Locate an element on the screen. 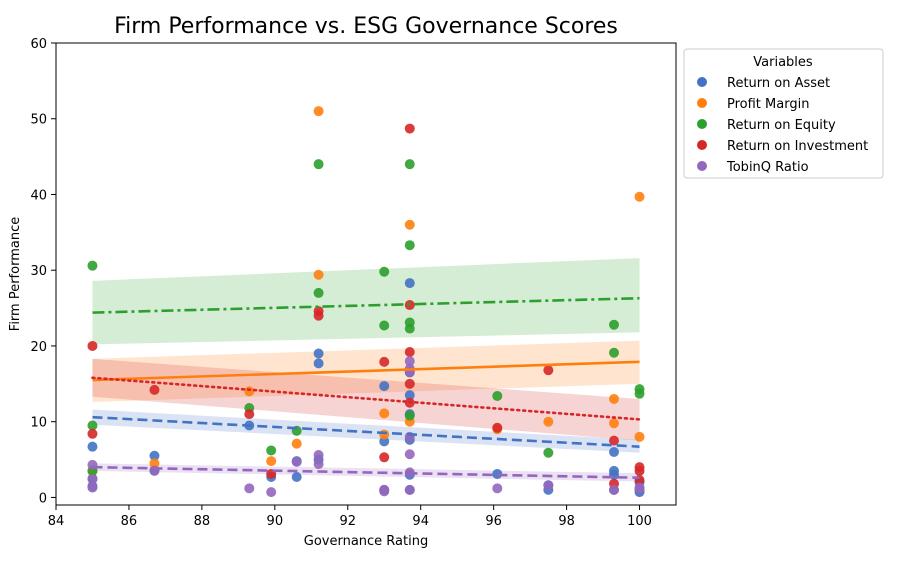 The image size is (898, 567). y-tick-label: 50 is located at coordinates (38, 120).